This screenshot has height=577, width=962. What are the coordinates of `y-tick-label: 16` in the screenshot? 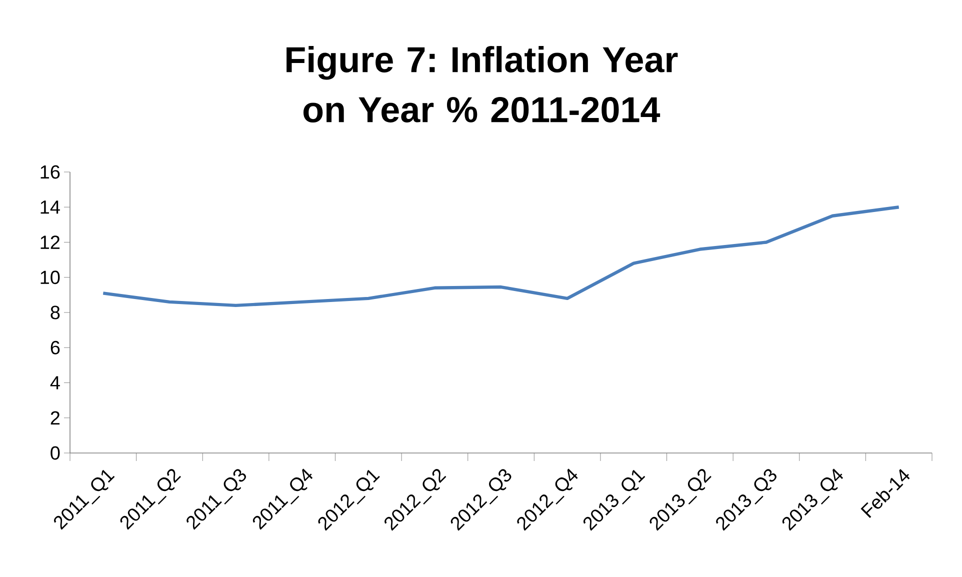 It's located at (50, 172).